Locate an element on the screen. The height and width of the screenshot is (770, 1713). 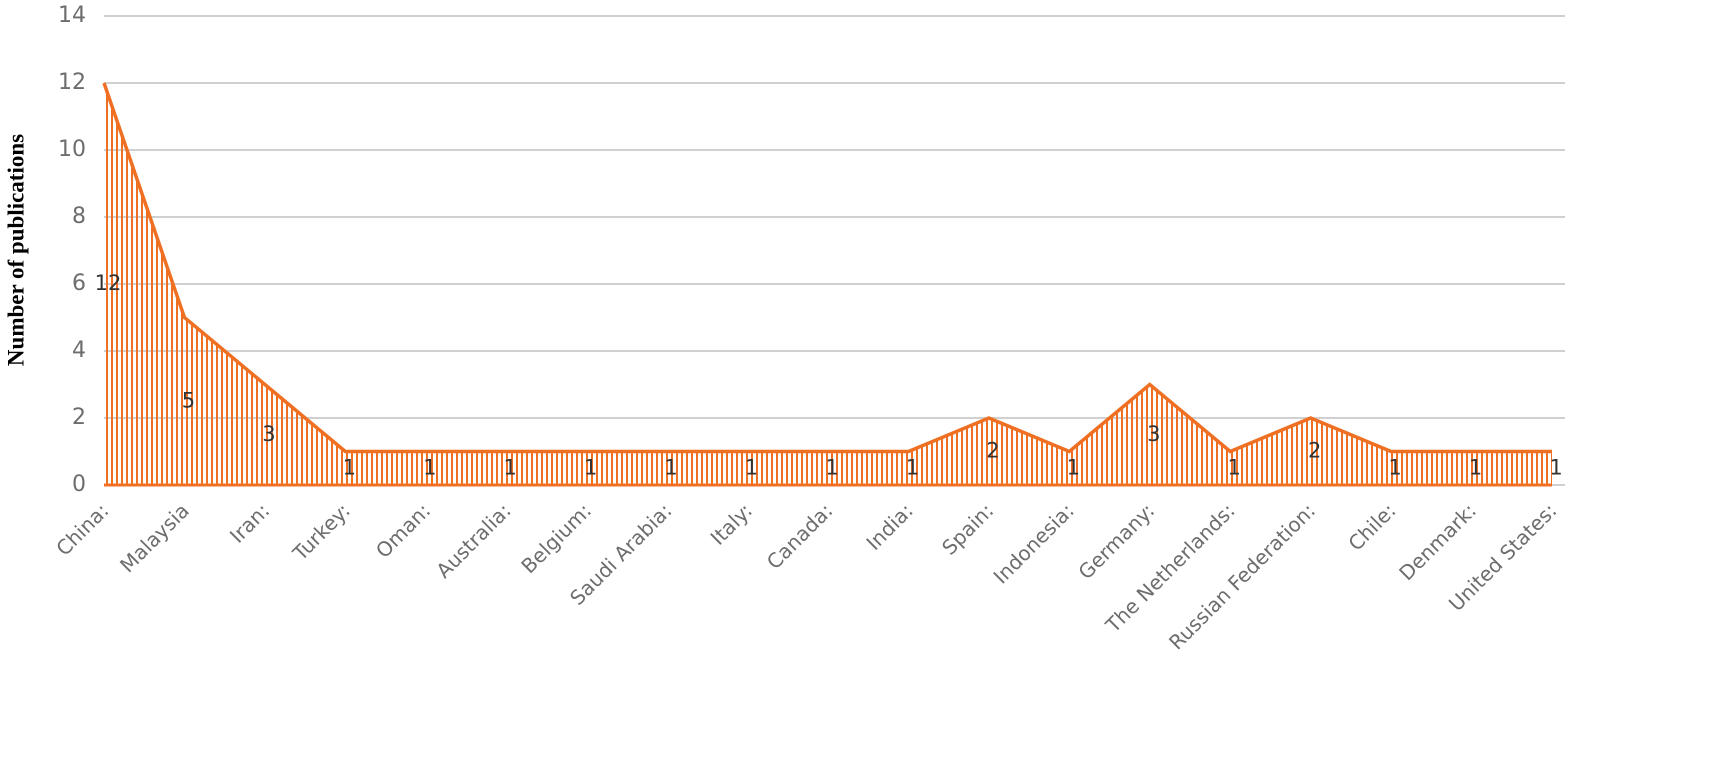
x-tick-label: Chile: is located at coordinates (1371, 526).